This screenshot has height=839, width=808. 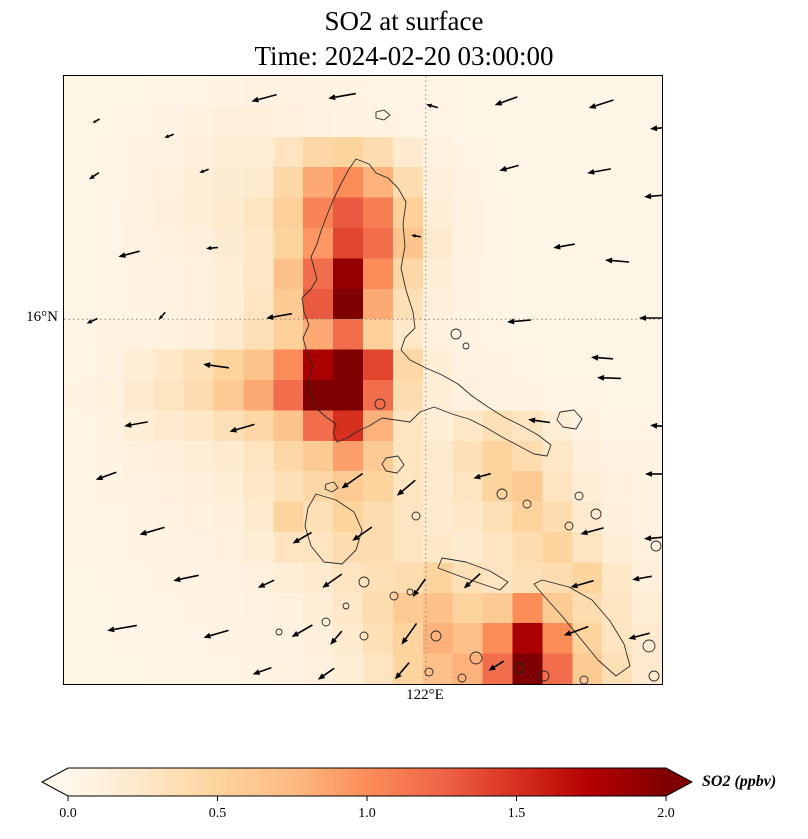 What do you see at coordinates (679, 782) in the screenshot?
I see `colorbar-right-arrow` at bounding box center [679, 782].